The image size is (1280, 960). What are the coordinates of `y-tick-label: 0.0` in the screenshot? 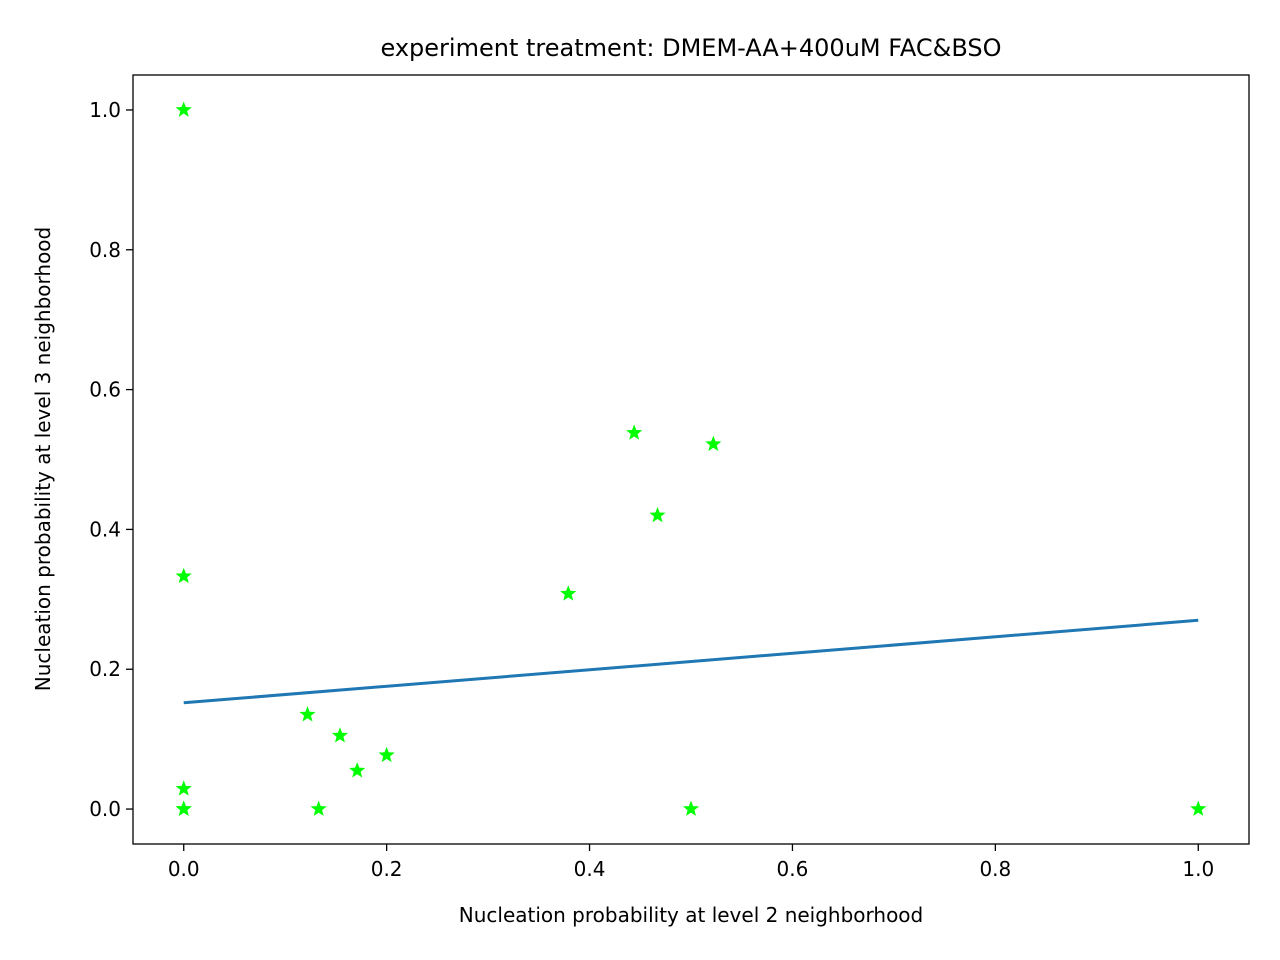 It's located at (105, 809).